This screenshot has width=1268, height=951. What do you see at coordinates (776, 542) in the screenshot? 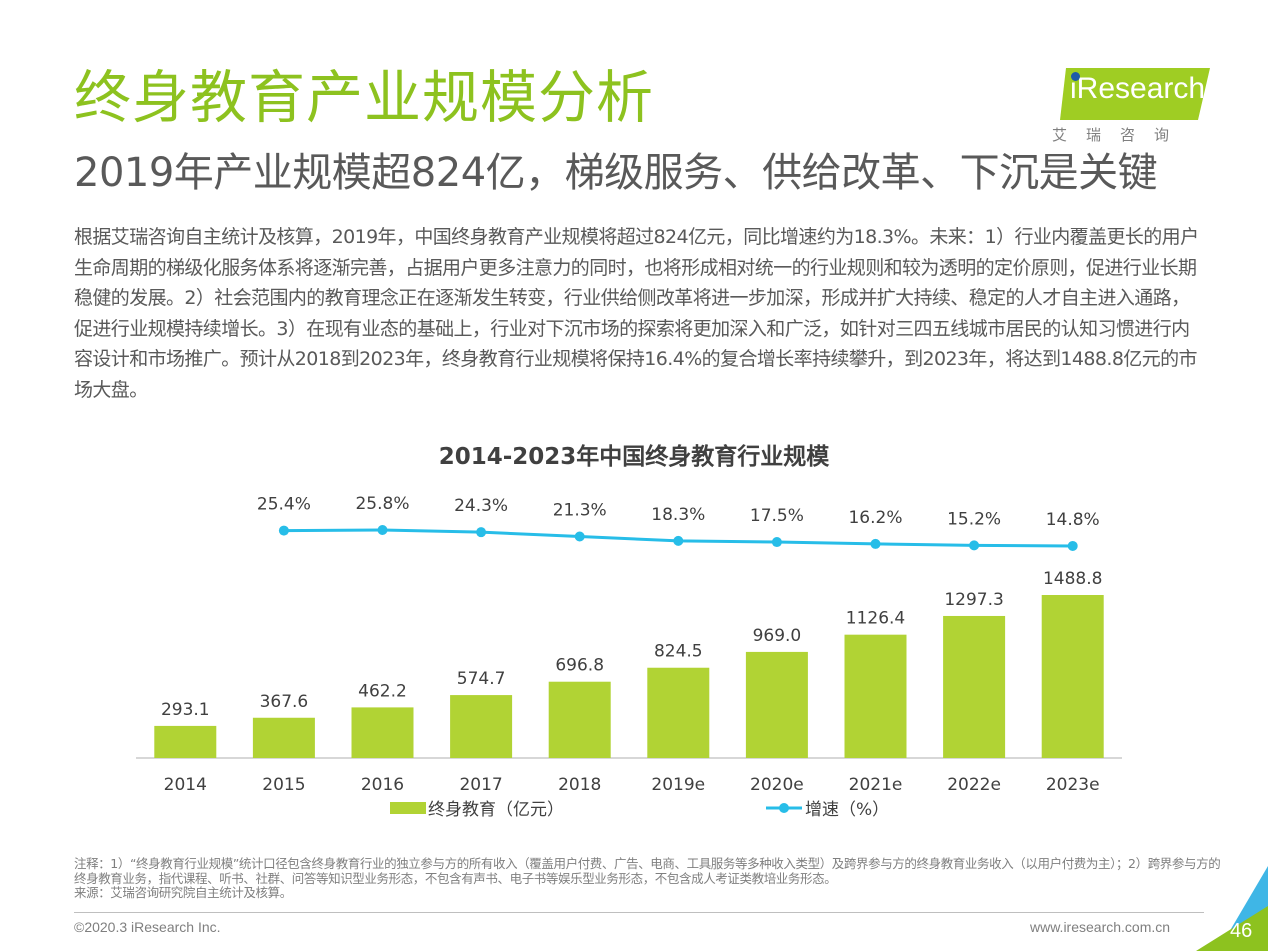
I see `growth-point-2020e` at bounding box center [776, 542].